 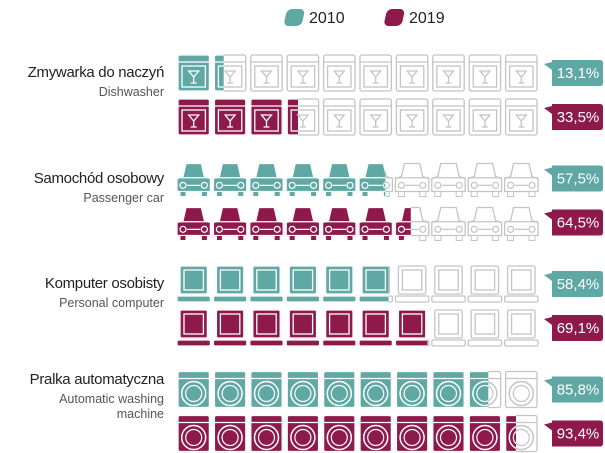 What do you see at coordinates (84, 82) in the screenshot?
I see `category-label: Zmywarka do naczyń Dishwasher` at bounding box center [84, 82].